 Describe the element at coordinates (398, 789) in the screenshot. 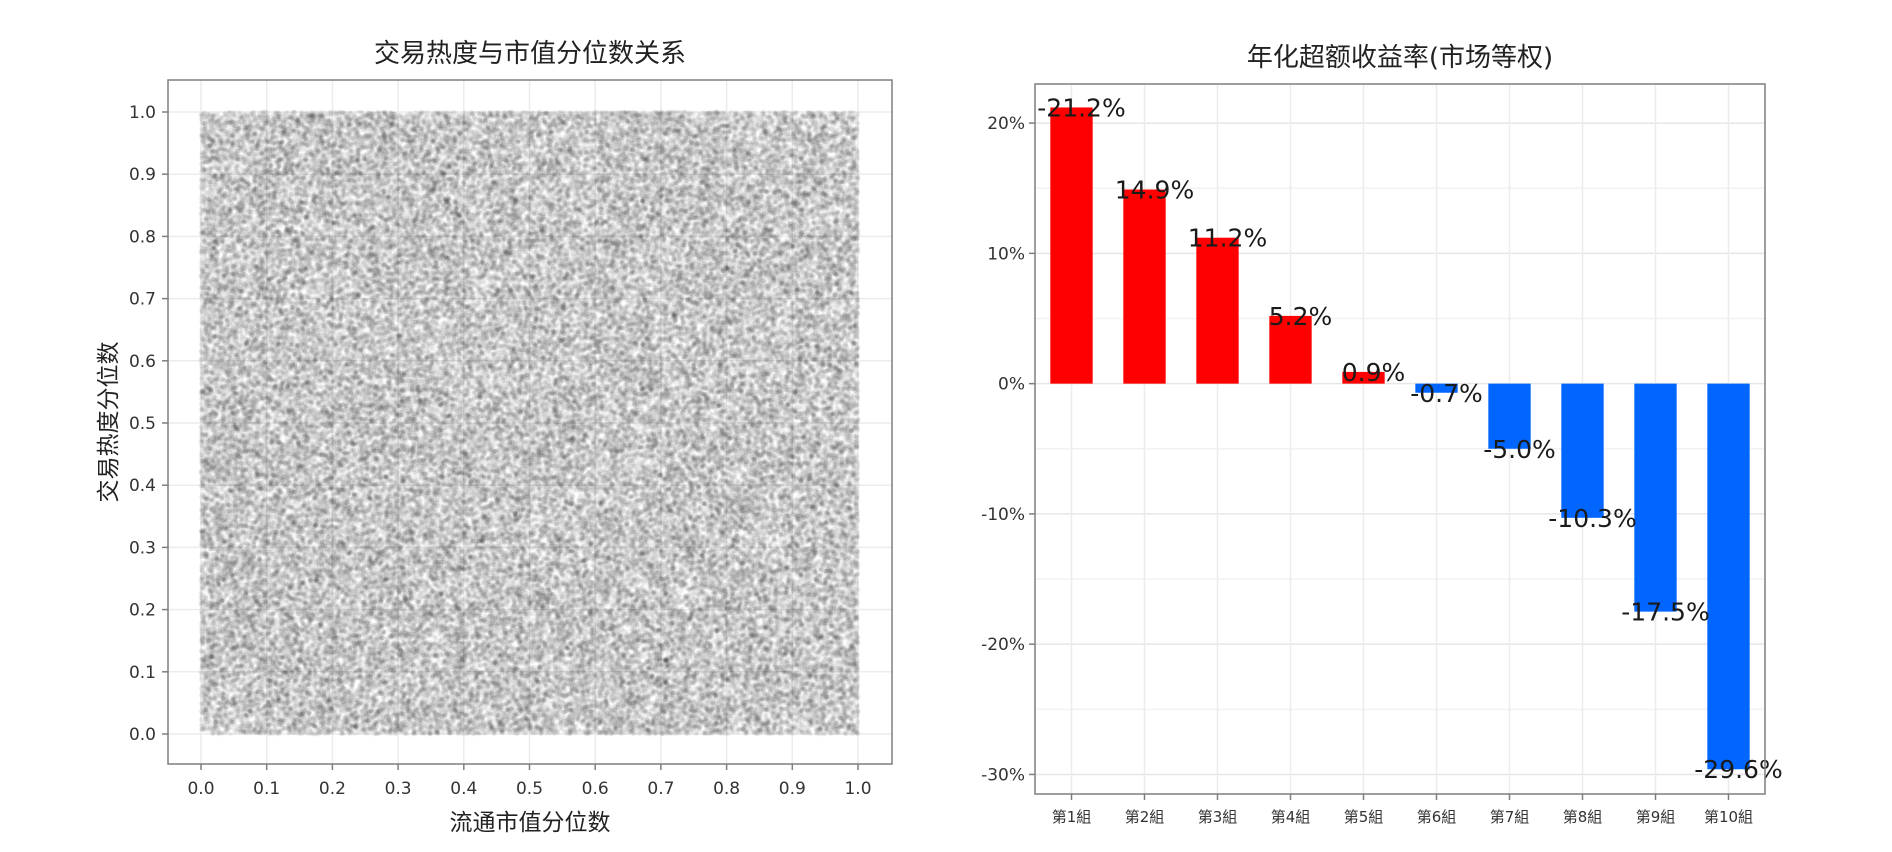

I see `scatter-x-tick-label: 0.3` at that location.